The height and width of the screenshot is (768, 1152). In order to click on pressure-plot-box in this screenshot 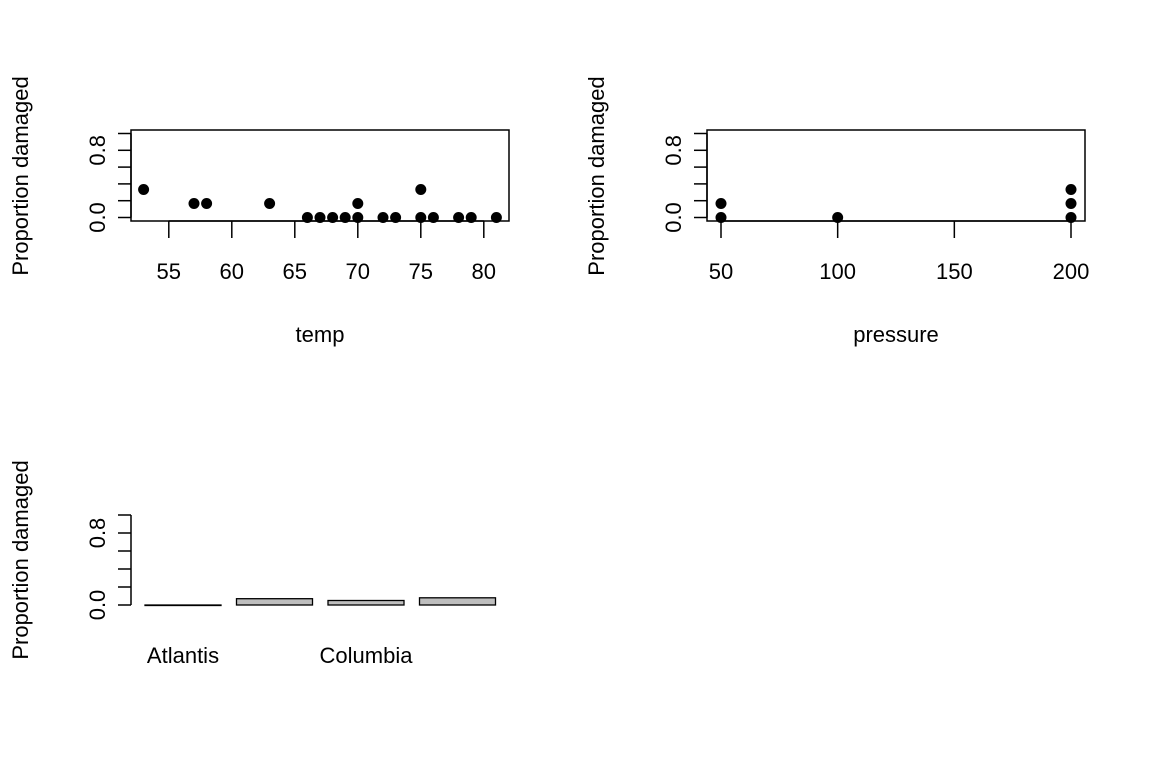, I will do `click(896, 175)`.